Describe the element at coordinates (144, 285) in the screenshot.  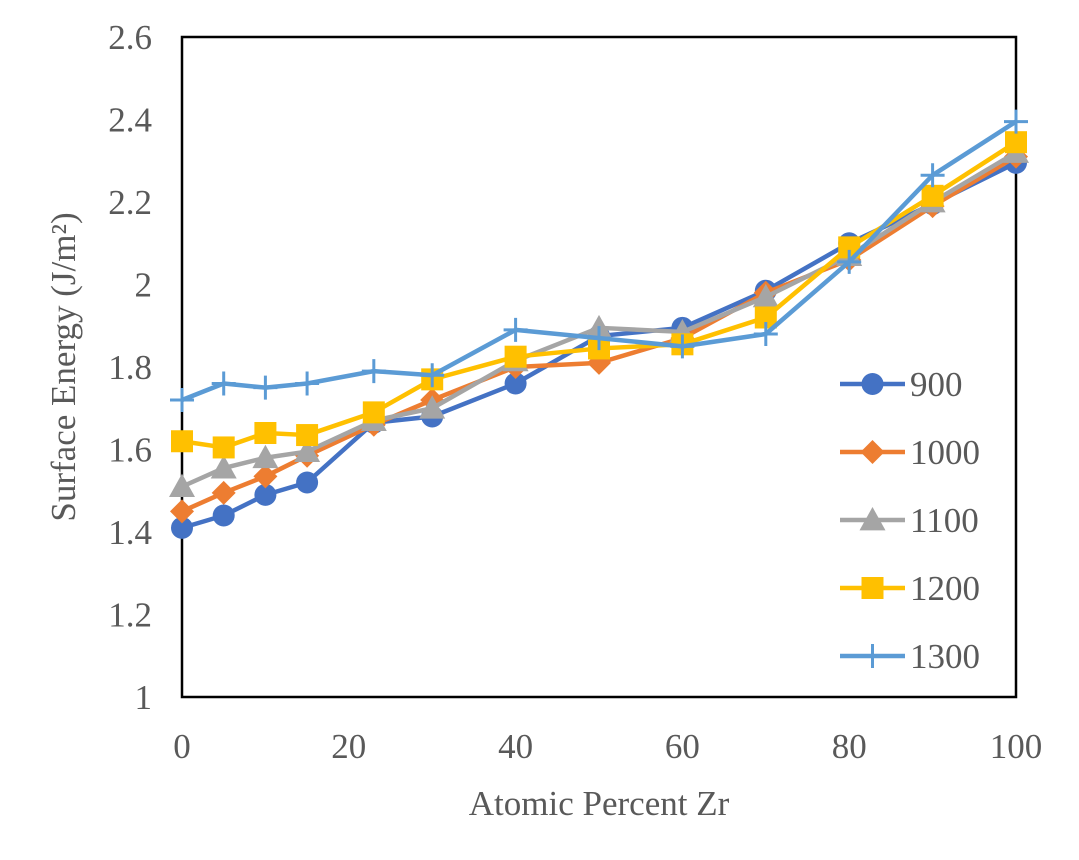
I see `y-tick-label: 2` at that location.